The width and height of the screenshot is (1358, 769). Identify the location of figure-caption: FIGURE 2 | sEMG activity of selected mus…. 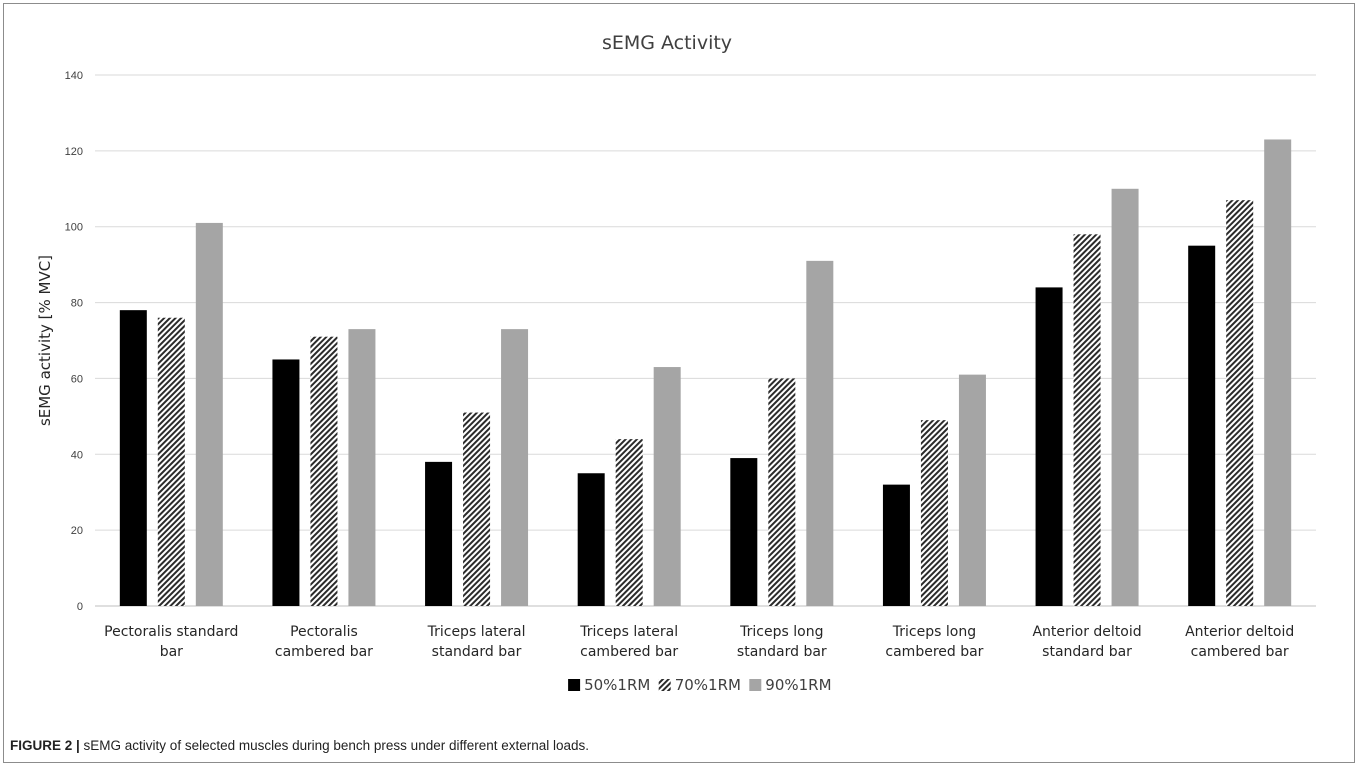
(299, 745).